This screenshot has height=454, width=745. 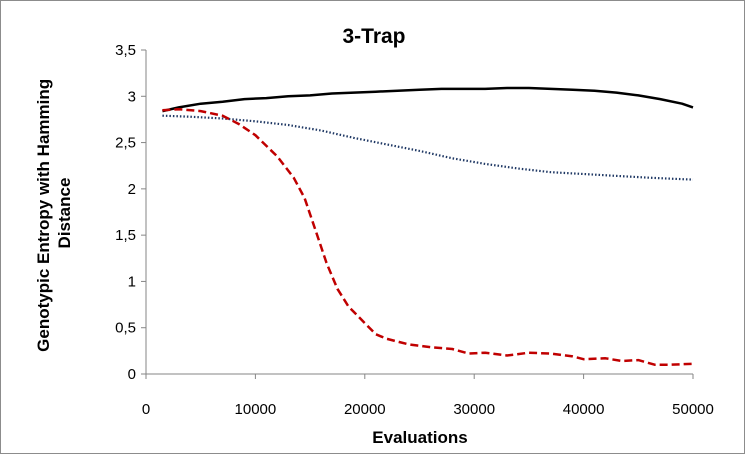 What do you see at coordinates (125, 235) in the screenshot?
I see `y-tick-label: 1,5` at bounding box center [125, 235].